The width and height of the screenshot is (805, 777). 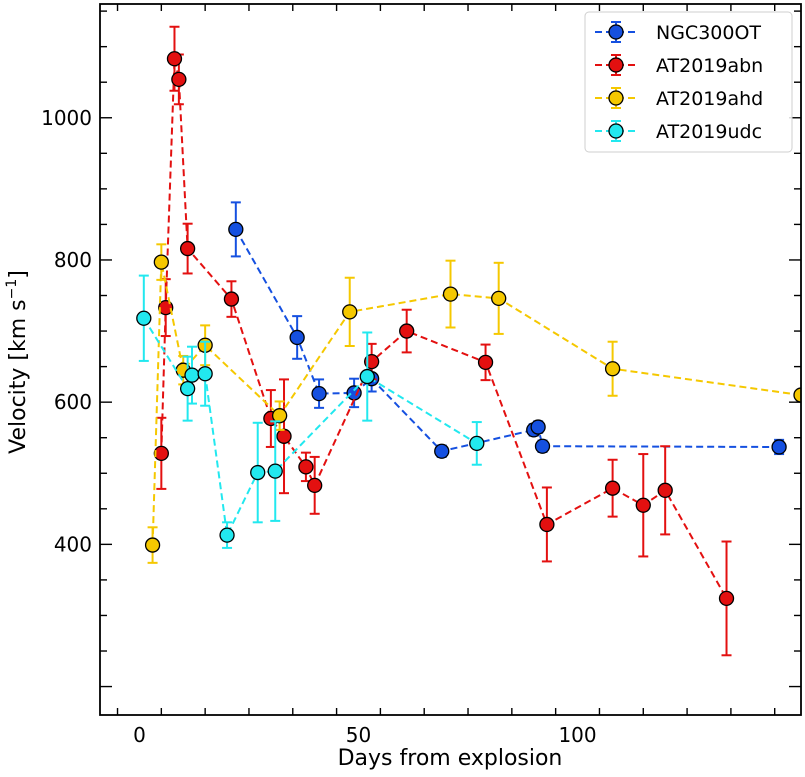 I want to click on x-tick-label: 100, so click(x=577, y=735).